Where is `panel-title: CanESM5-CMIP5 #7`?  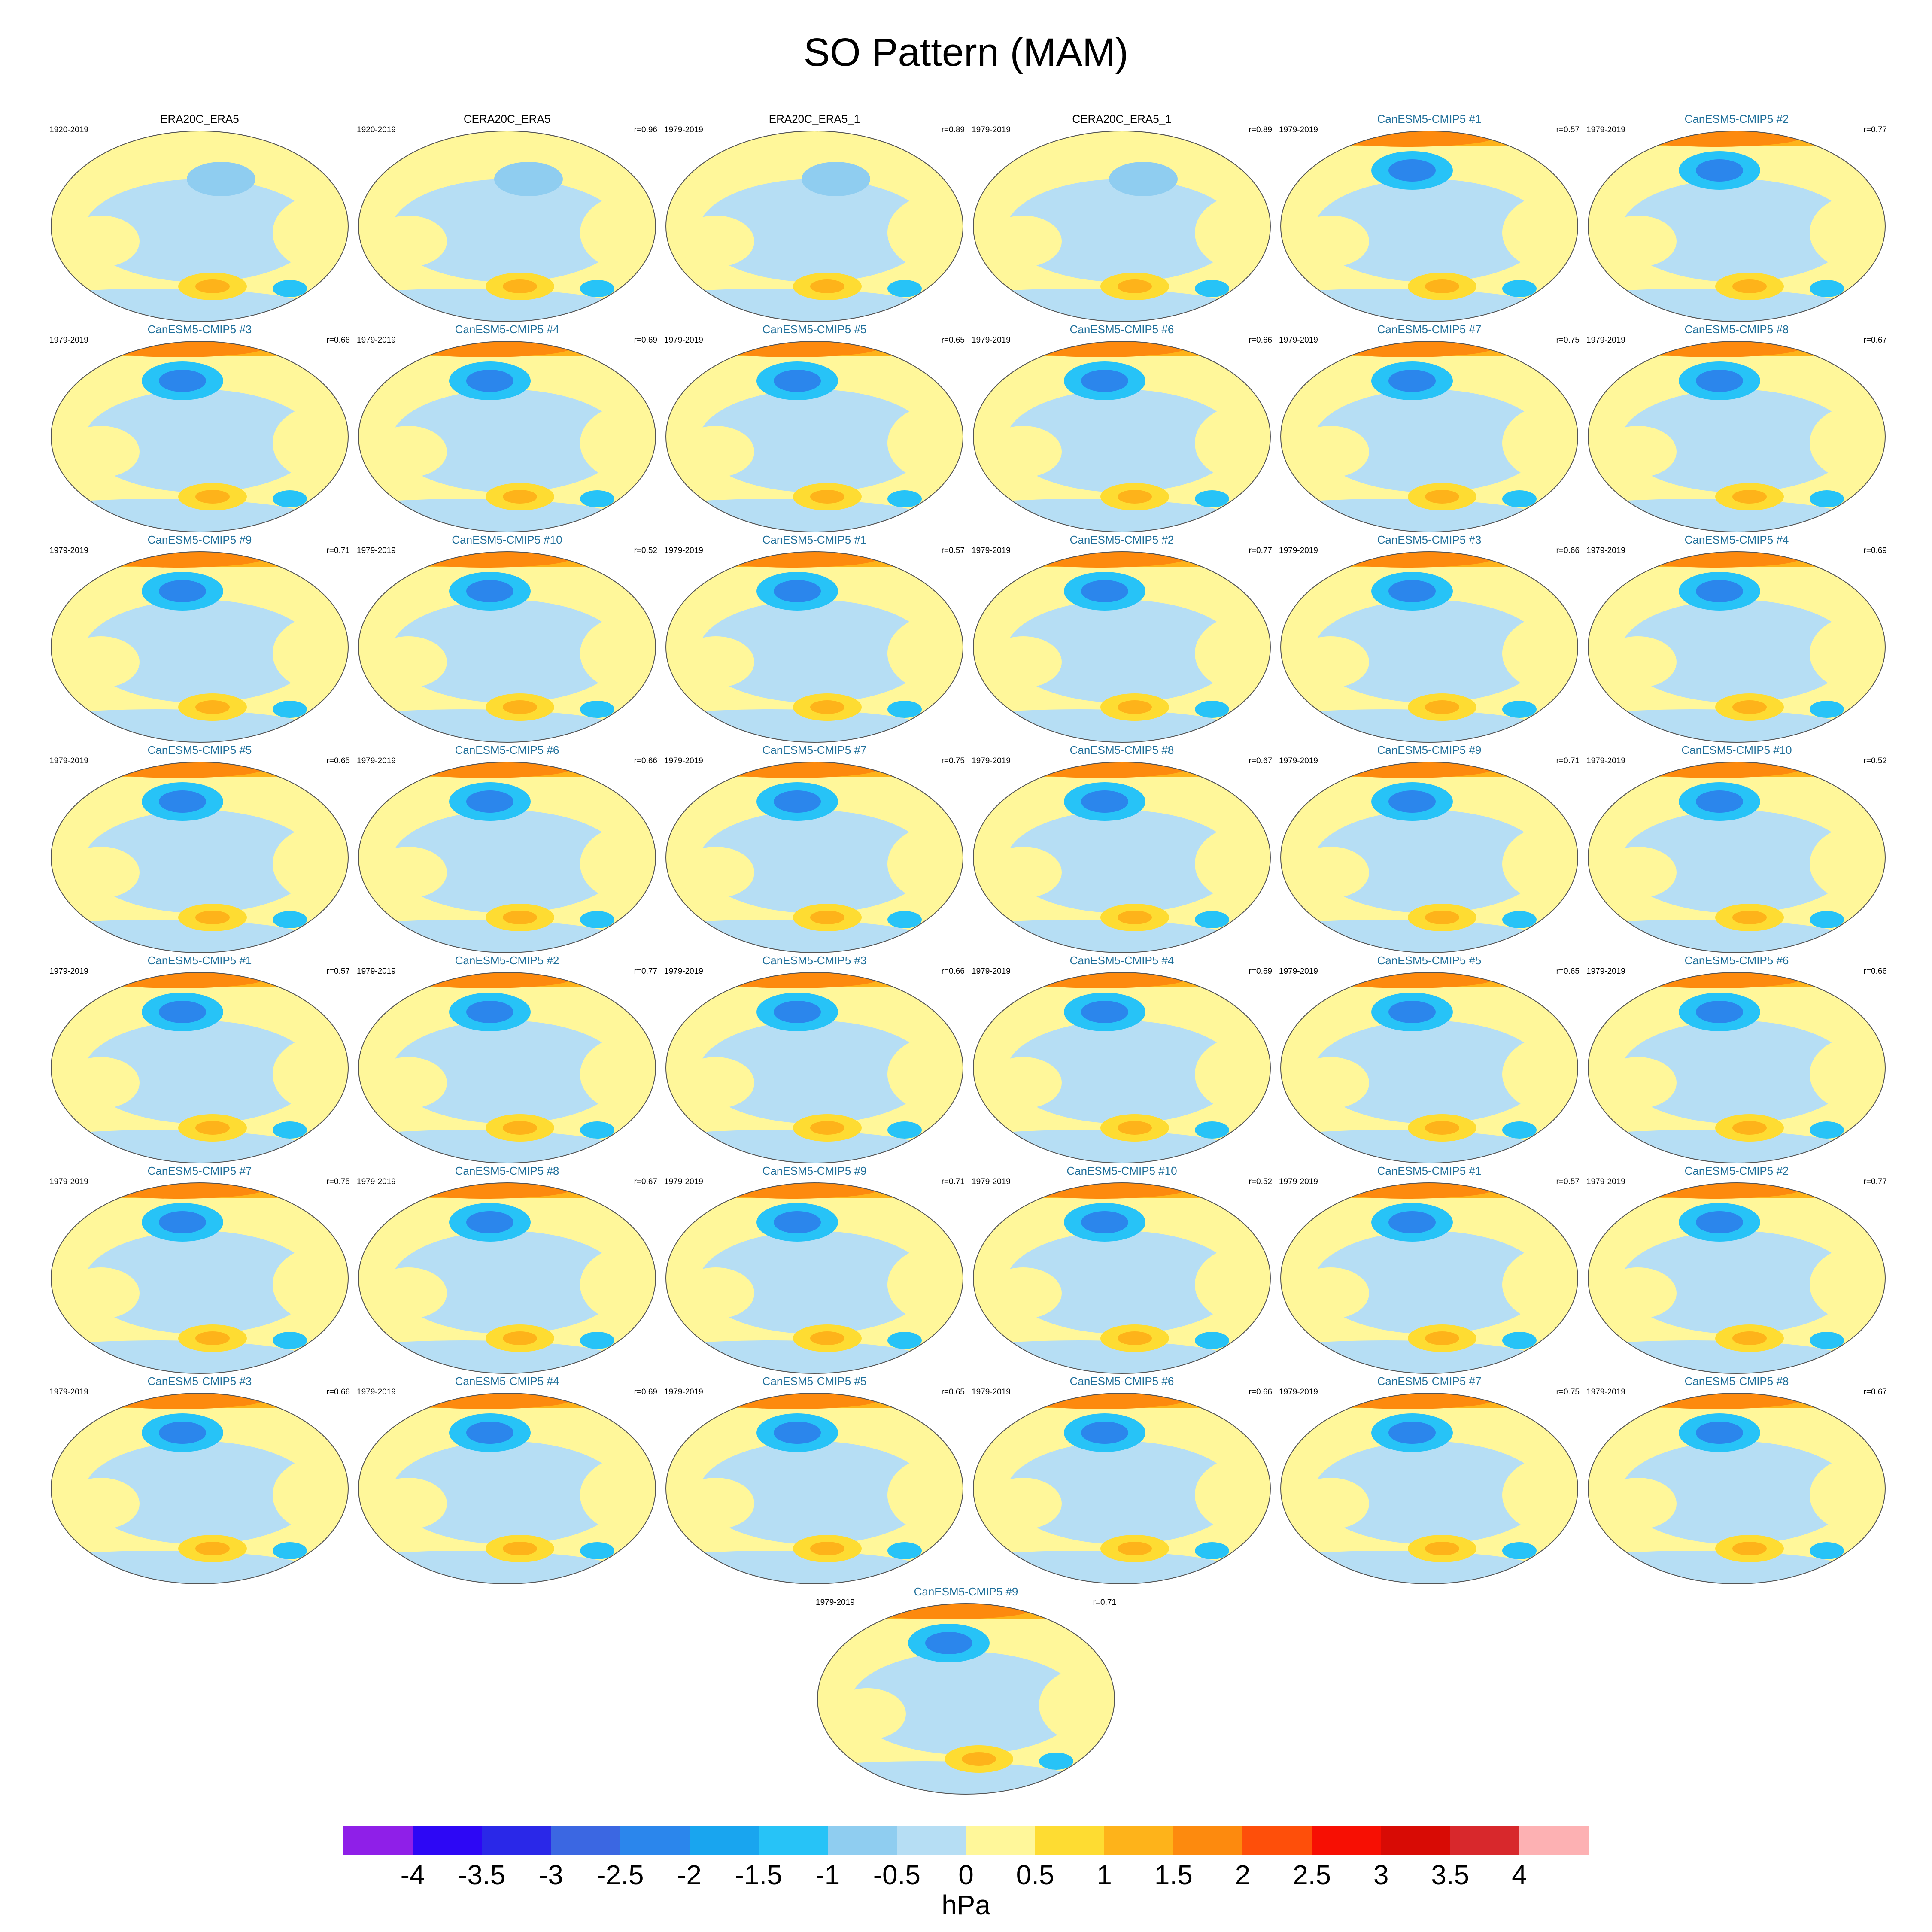 panel-title: CanESM5-CMIP5 #7 is located at coordinates (1429, 329).